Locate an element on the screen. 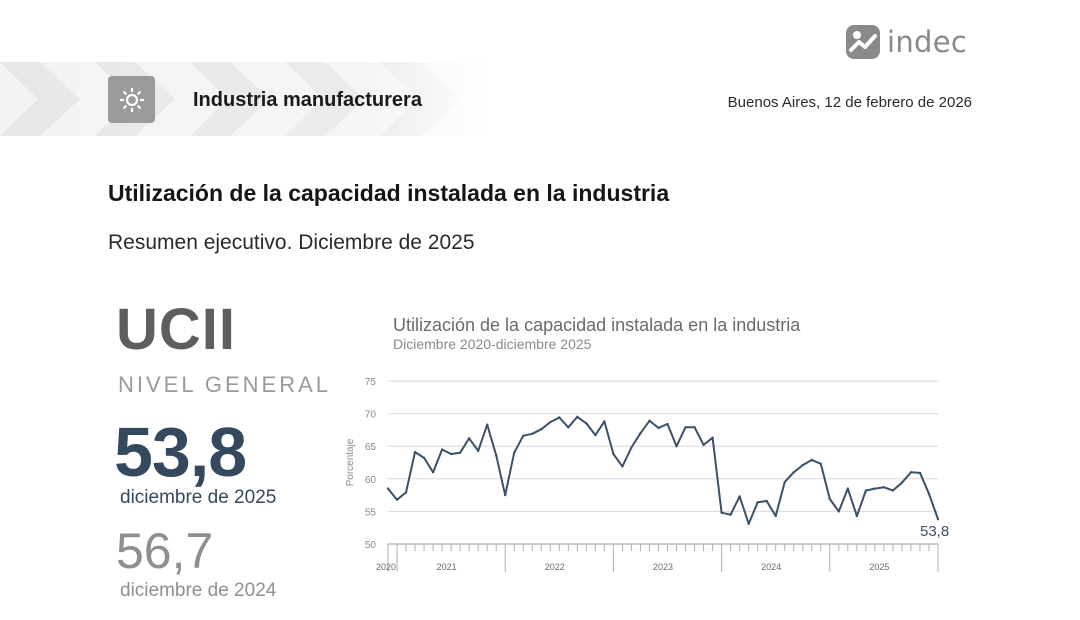 The image size is (1080, 620). series-line is located at coordinates (663, 470).